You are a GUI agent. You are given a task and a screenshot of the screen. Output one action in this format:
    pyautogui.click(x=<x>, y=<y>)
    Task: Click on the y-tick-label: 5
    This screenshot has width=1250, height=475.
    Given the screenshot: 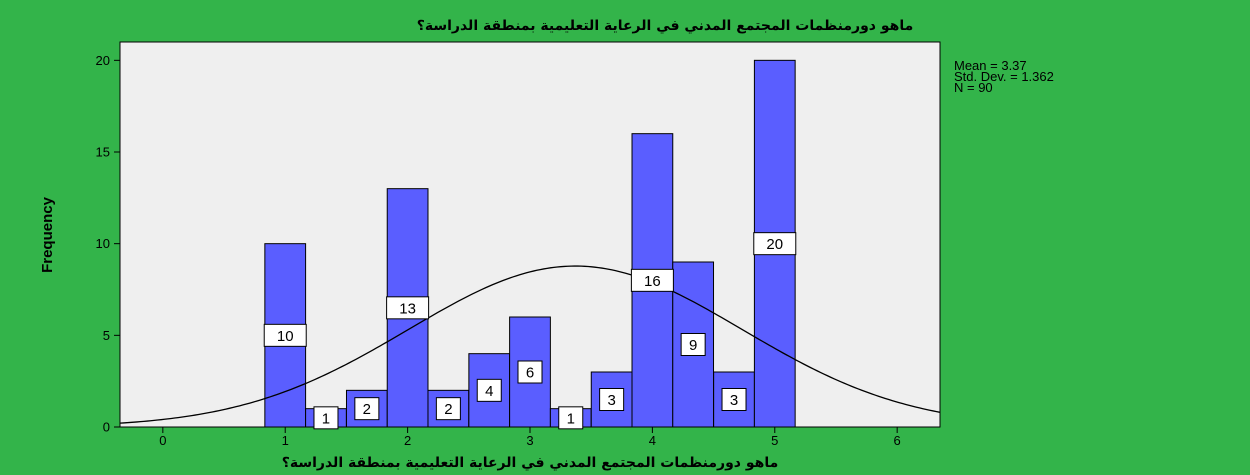 What is the action you would take?
    pyautogui.click(x=106, y=335)
    